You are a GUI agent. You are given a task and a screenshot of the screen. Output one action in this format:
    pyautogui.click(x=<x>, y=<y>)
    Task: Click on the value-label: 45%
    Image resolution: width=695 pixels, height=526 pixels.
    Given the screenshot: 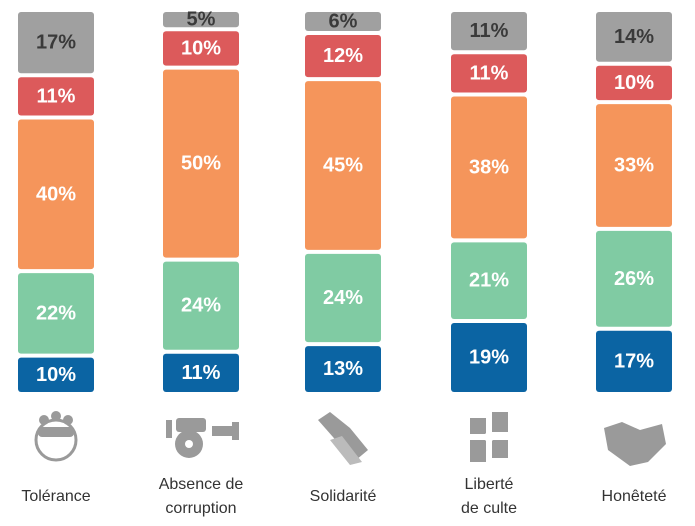 What is the action you would take?
    pyautogui.click(x=343, y=166)
    